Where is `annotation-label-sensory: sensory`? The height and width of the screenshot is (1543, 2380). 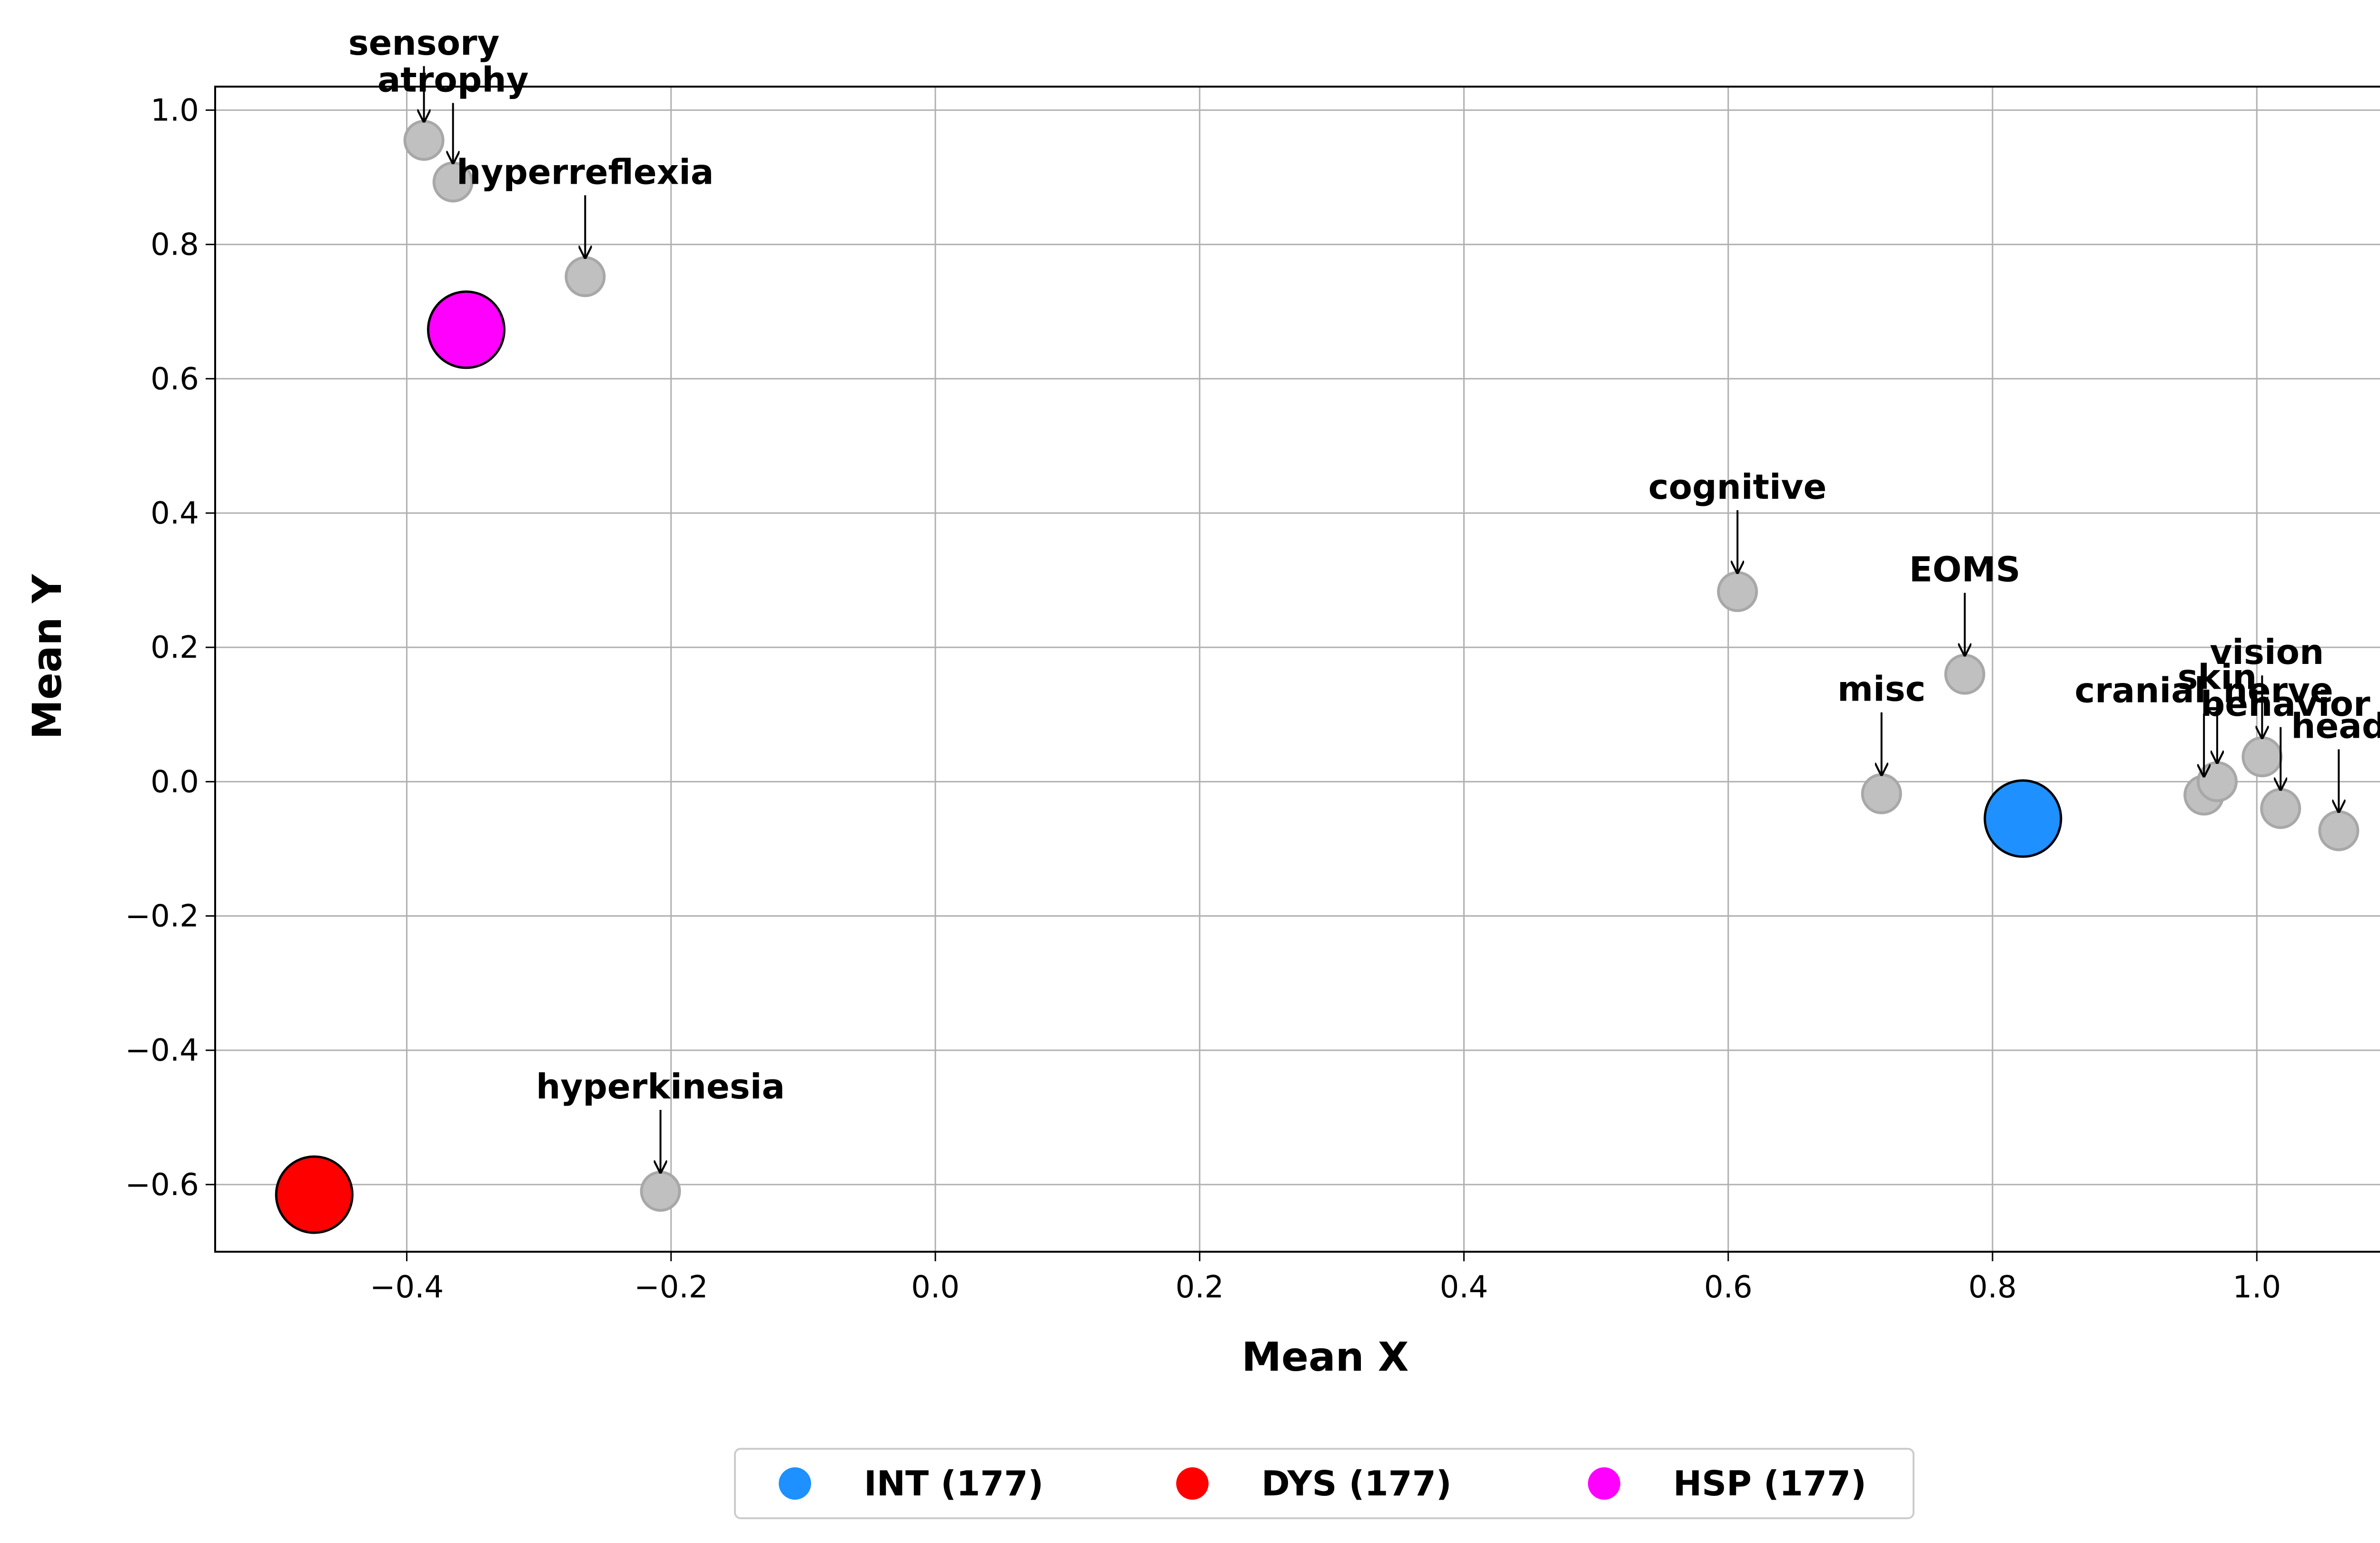
annotation-label-sensory: sensory is located at coordinates (424, 43).